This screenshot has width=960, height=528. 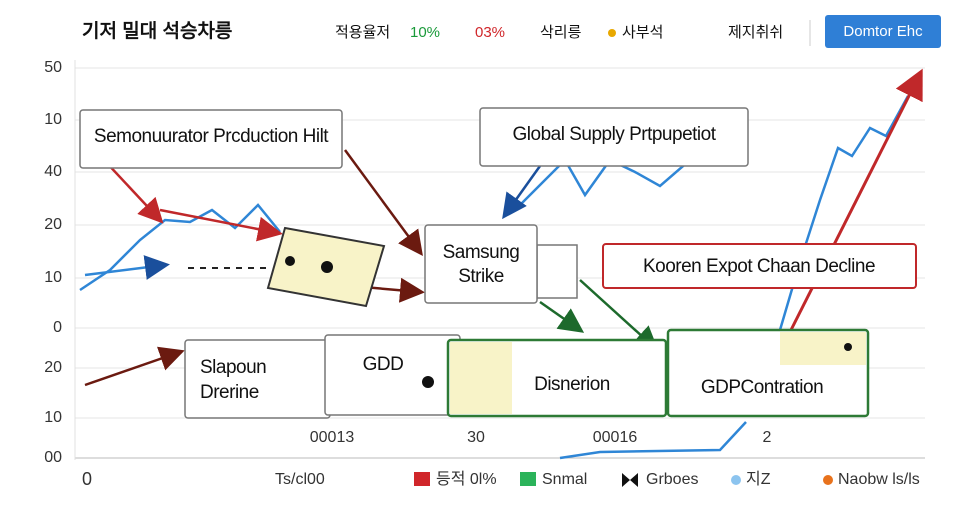 What do you see at coordinates (481, 276) in the screenshot?
I see `node-label: Strike` at bounding box center [481, 276].